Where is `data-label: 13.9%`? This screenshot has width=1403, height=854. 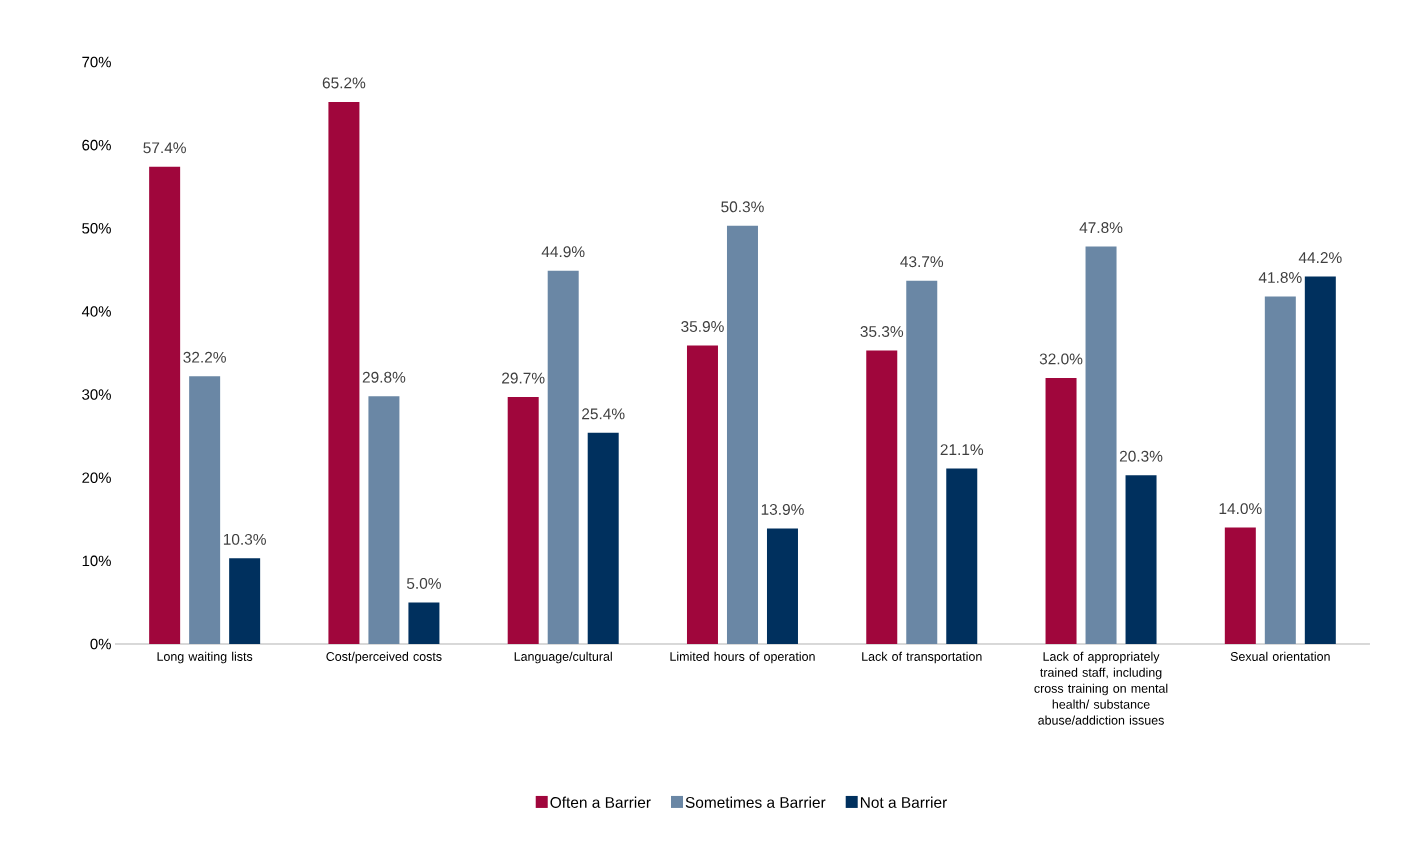
data-label: 13.9% is located at coordinates (782, 509).